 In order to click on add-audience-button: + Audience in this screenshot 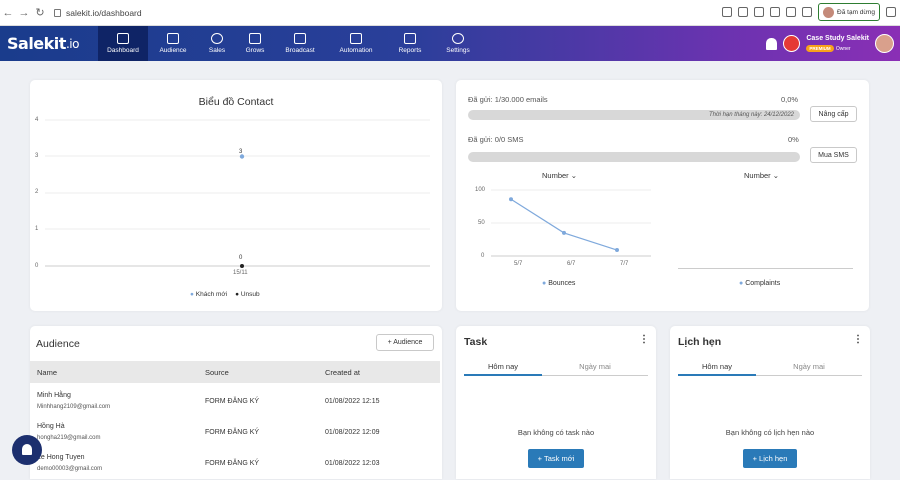, I will do `click(405, 342)`.